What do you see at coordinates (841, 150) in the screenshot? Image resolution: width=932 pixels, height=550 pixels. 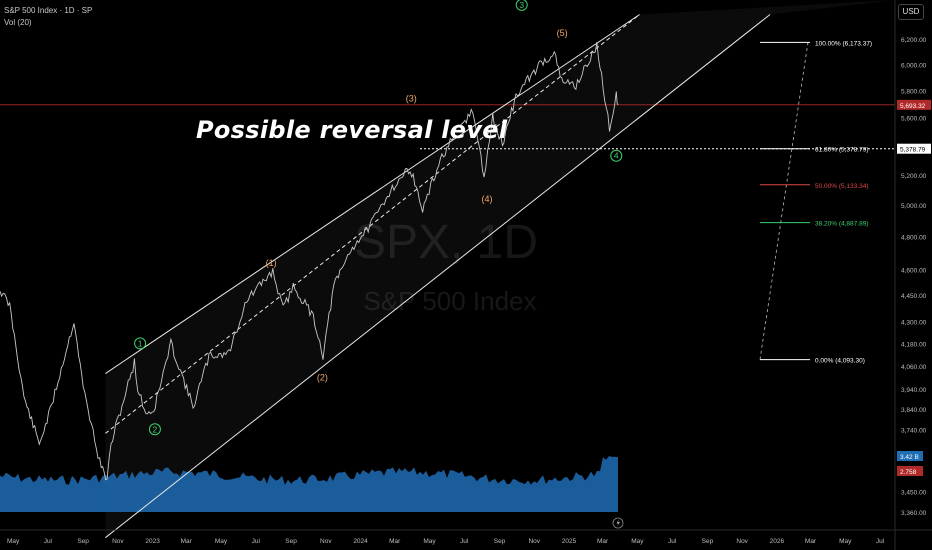 I see `fibonacci-label-1: 61.80% (5,378.79)` at bounding box center [841, 150].